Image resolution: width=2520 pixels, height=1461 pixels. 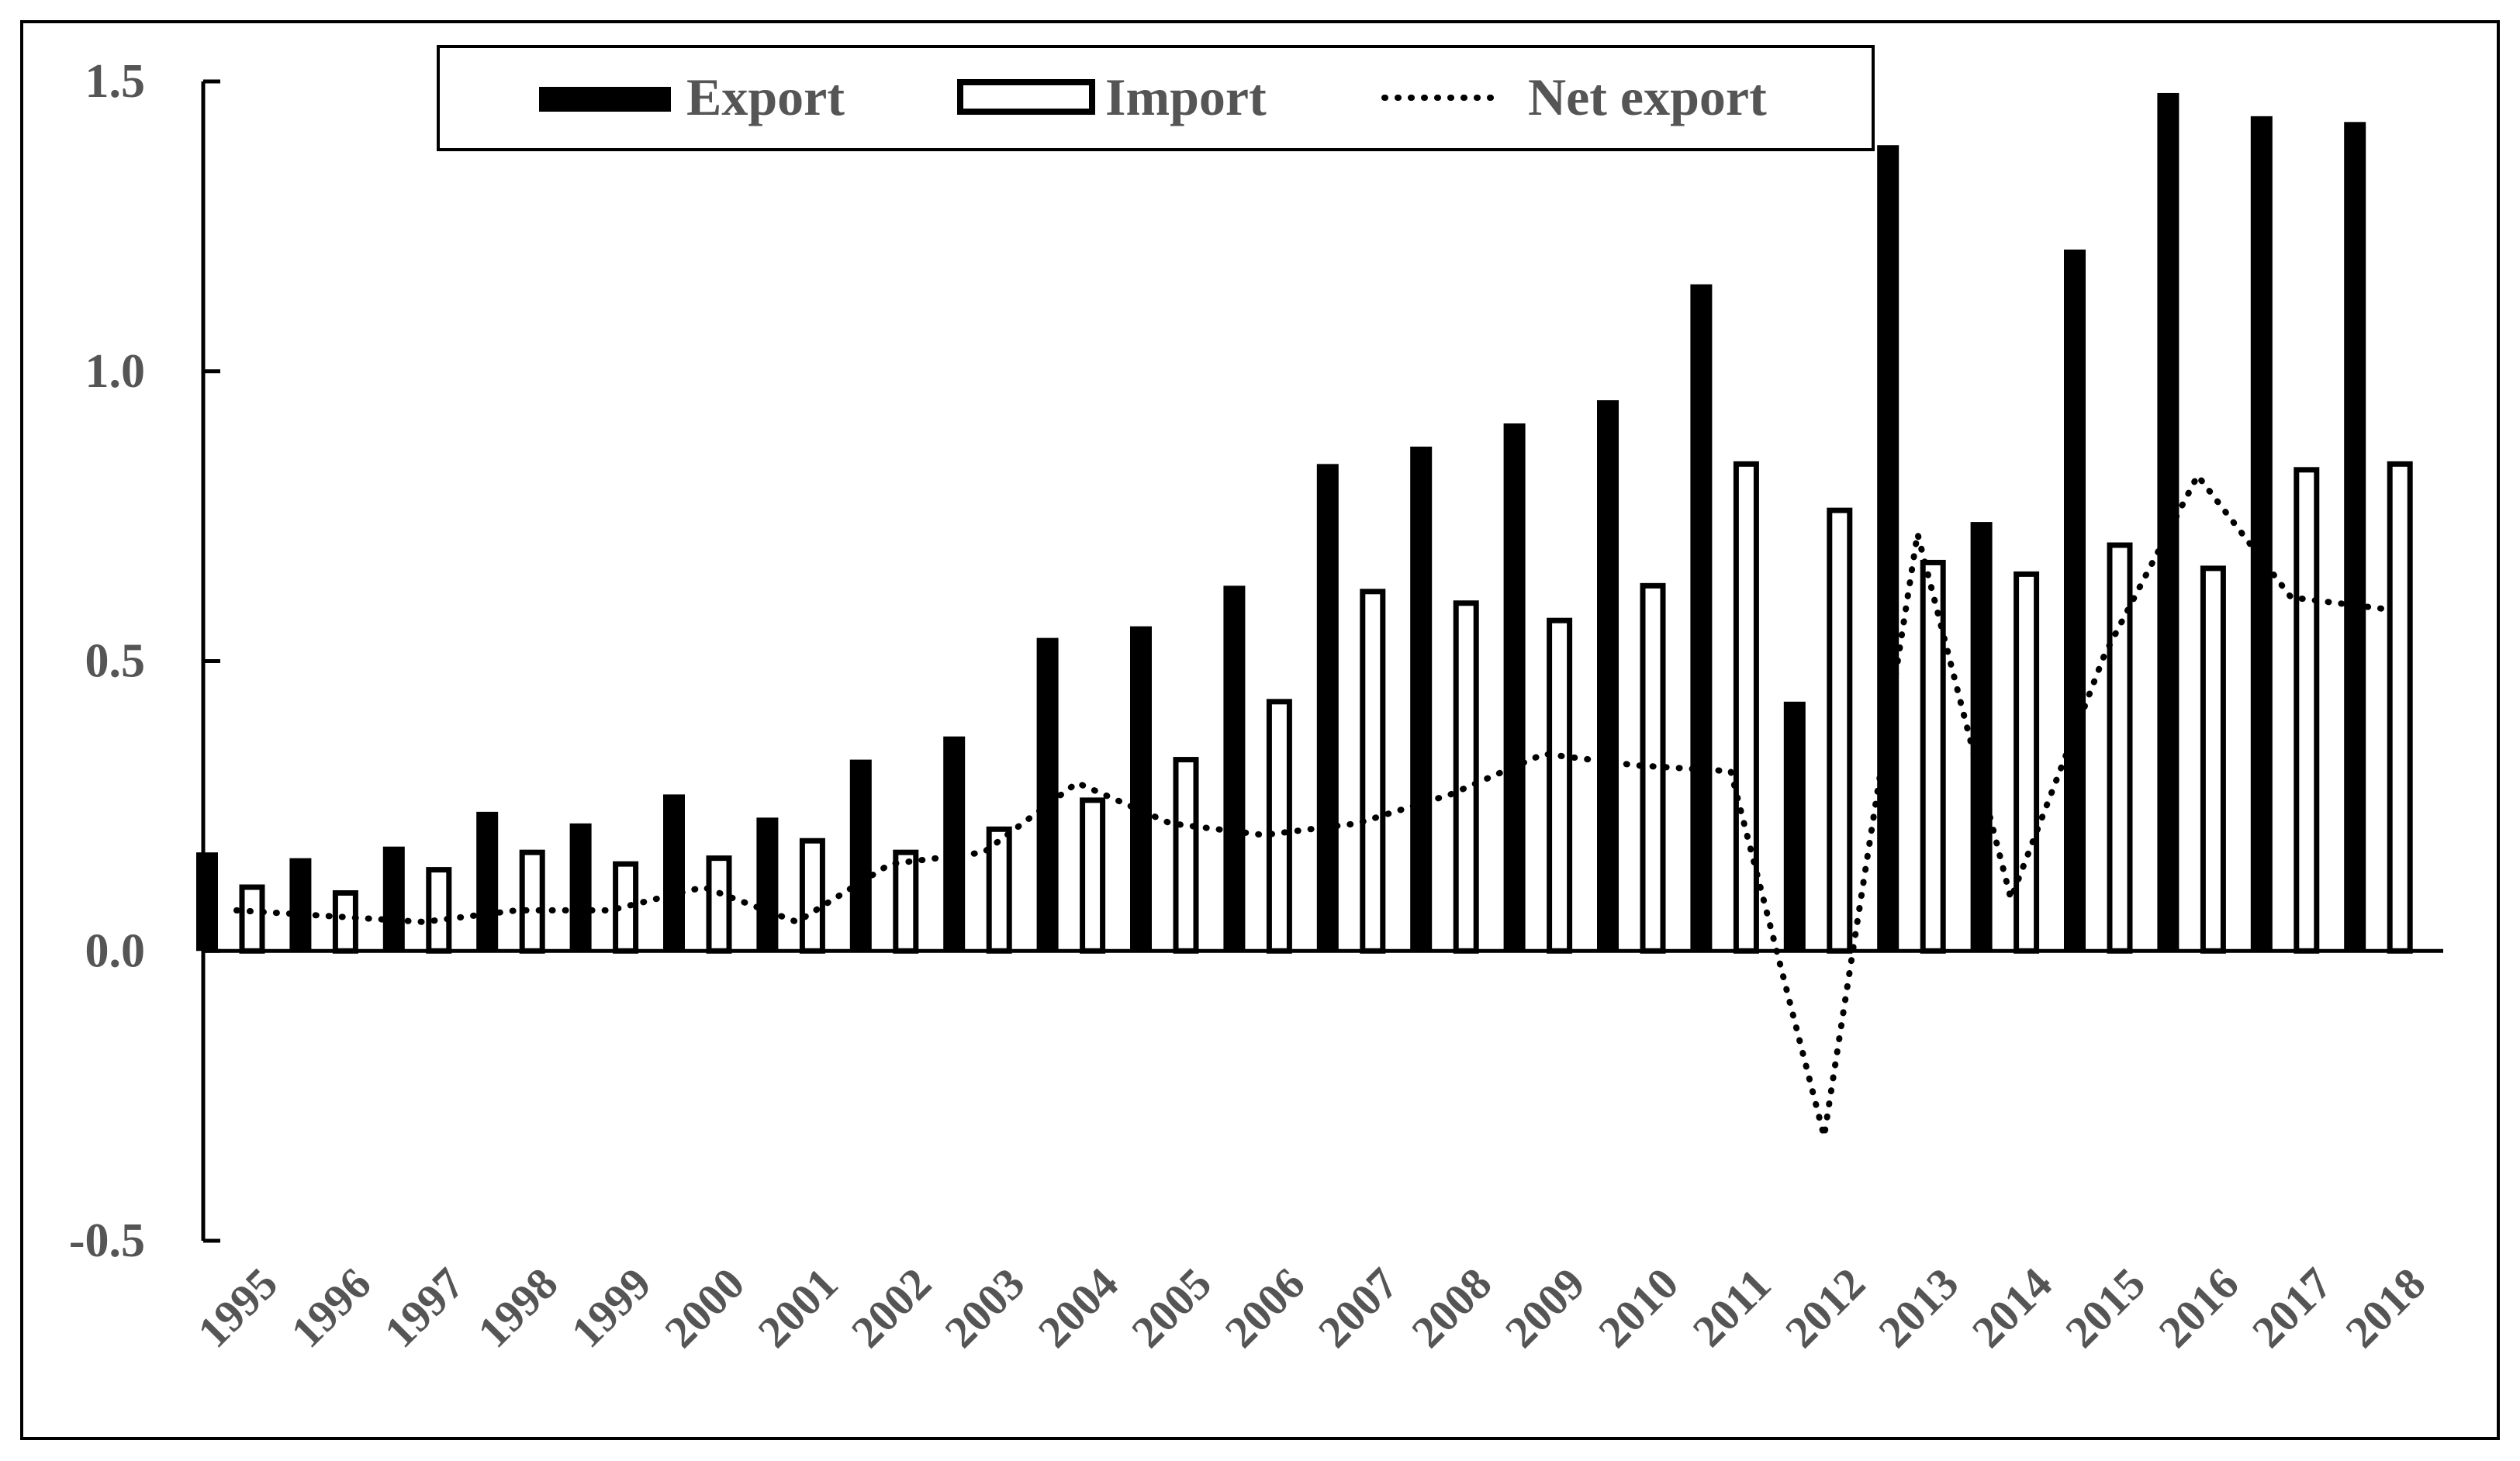 I want to click on legend: Export Import Net export, so click(x=1156, y=98).